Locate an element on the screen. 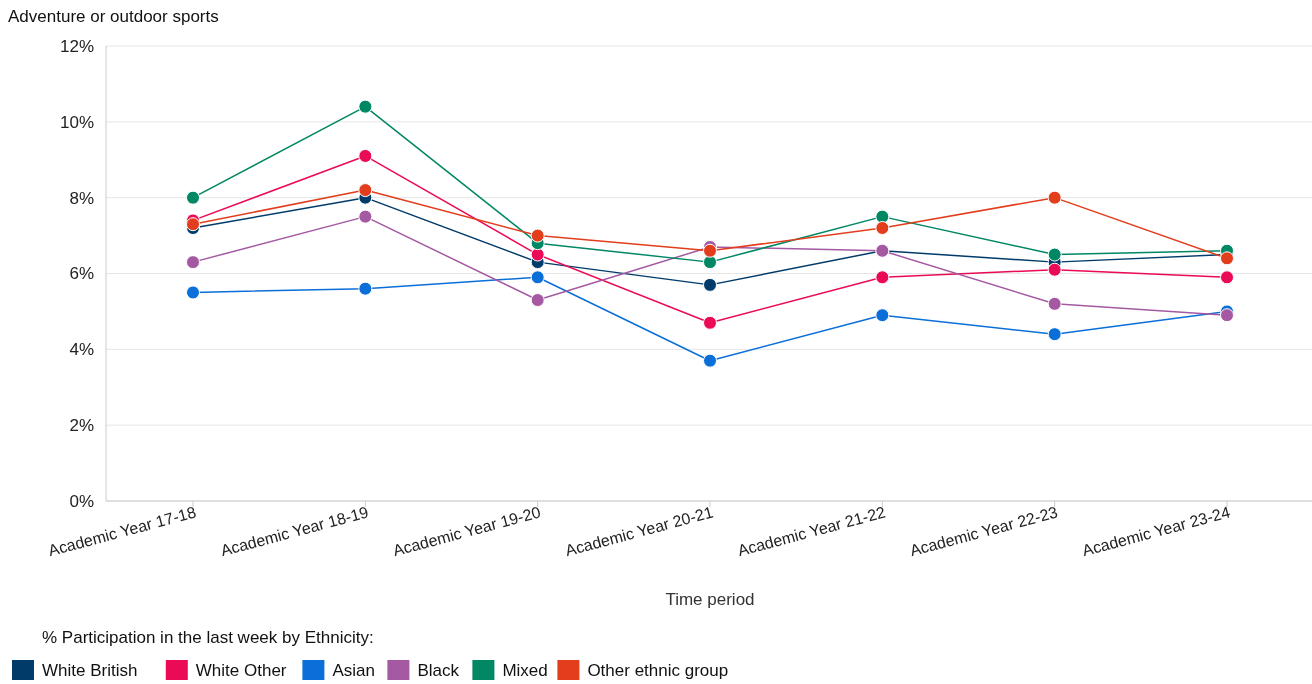 The image size is (1312, 684). y-tick-label: 12% is located at coordinates (76, 46).